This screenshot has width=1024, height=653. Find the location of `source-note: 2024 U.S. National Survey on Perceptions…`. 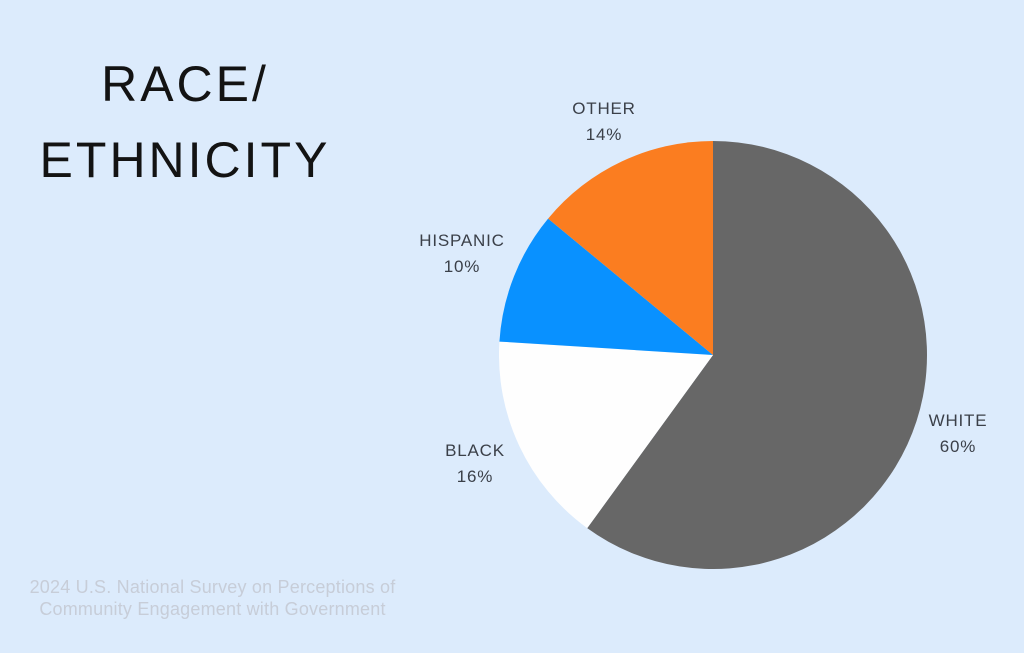

source-note: 2024 U.S. National Survey on Perceptions… is located at coordinates (212, 598).